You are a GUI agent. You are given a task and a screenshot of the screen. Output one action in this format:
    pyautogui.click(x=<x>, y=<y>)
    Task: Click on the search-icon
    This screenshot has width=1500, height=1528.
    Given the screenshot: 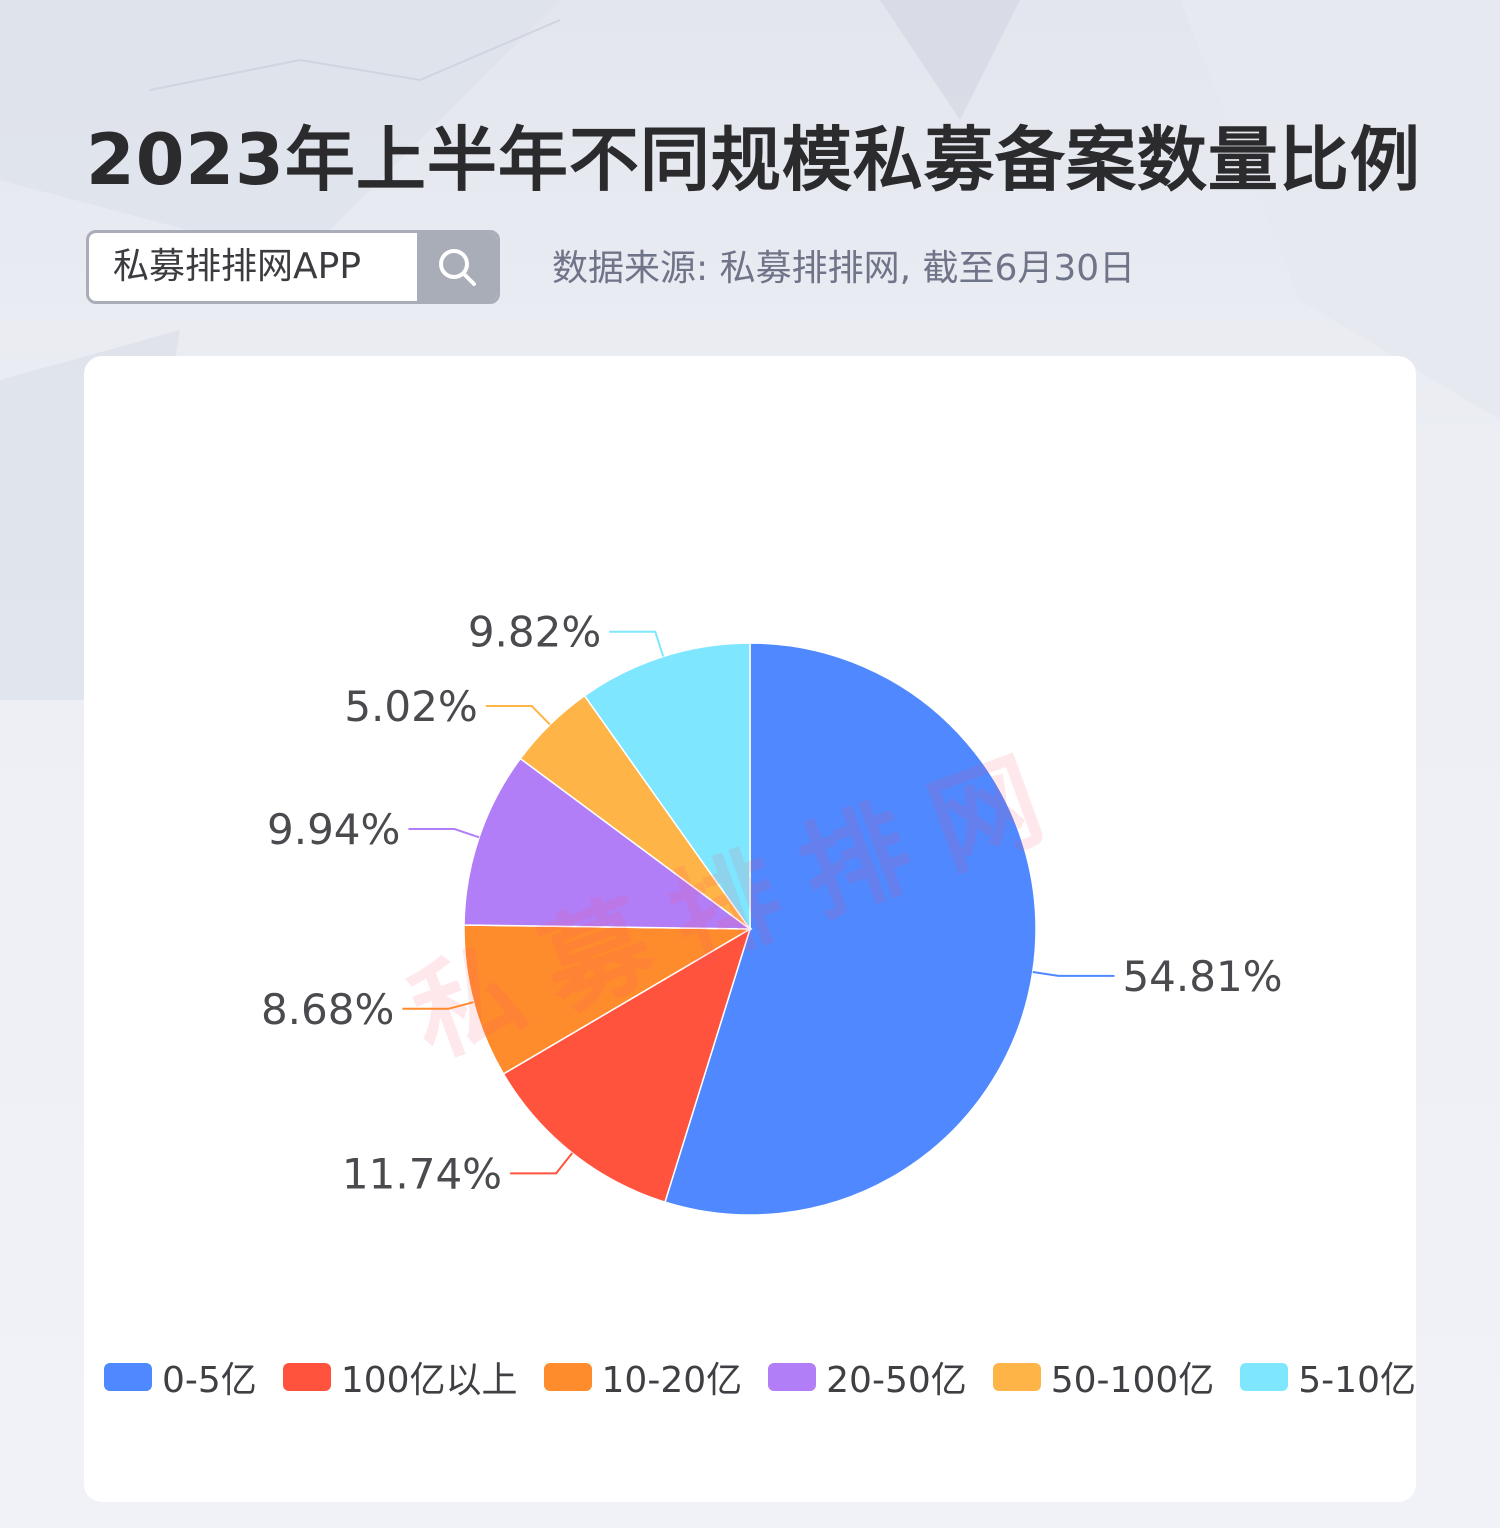 What is the action you would take?
    pyautogui.click(x=457, y=267)
    